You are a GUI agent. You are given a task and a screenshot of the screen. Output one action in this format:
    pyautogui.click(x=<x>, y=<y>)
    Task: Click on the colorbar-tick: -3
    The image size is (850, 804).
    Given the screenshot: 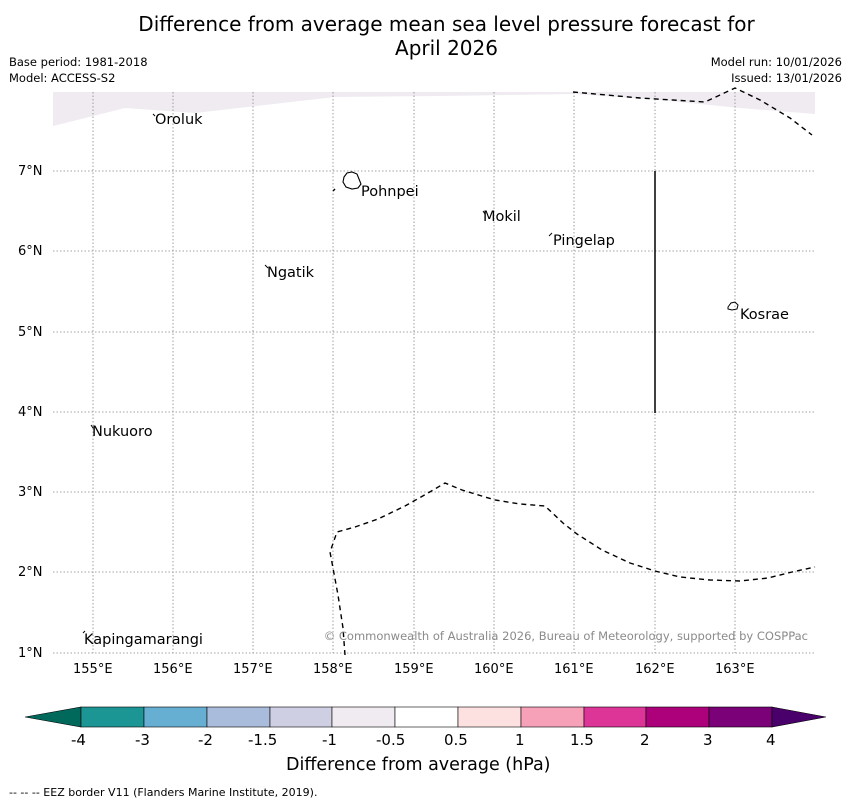 What is the action you would take?
    pyautogui.click(x=142, y=740)
    